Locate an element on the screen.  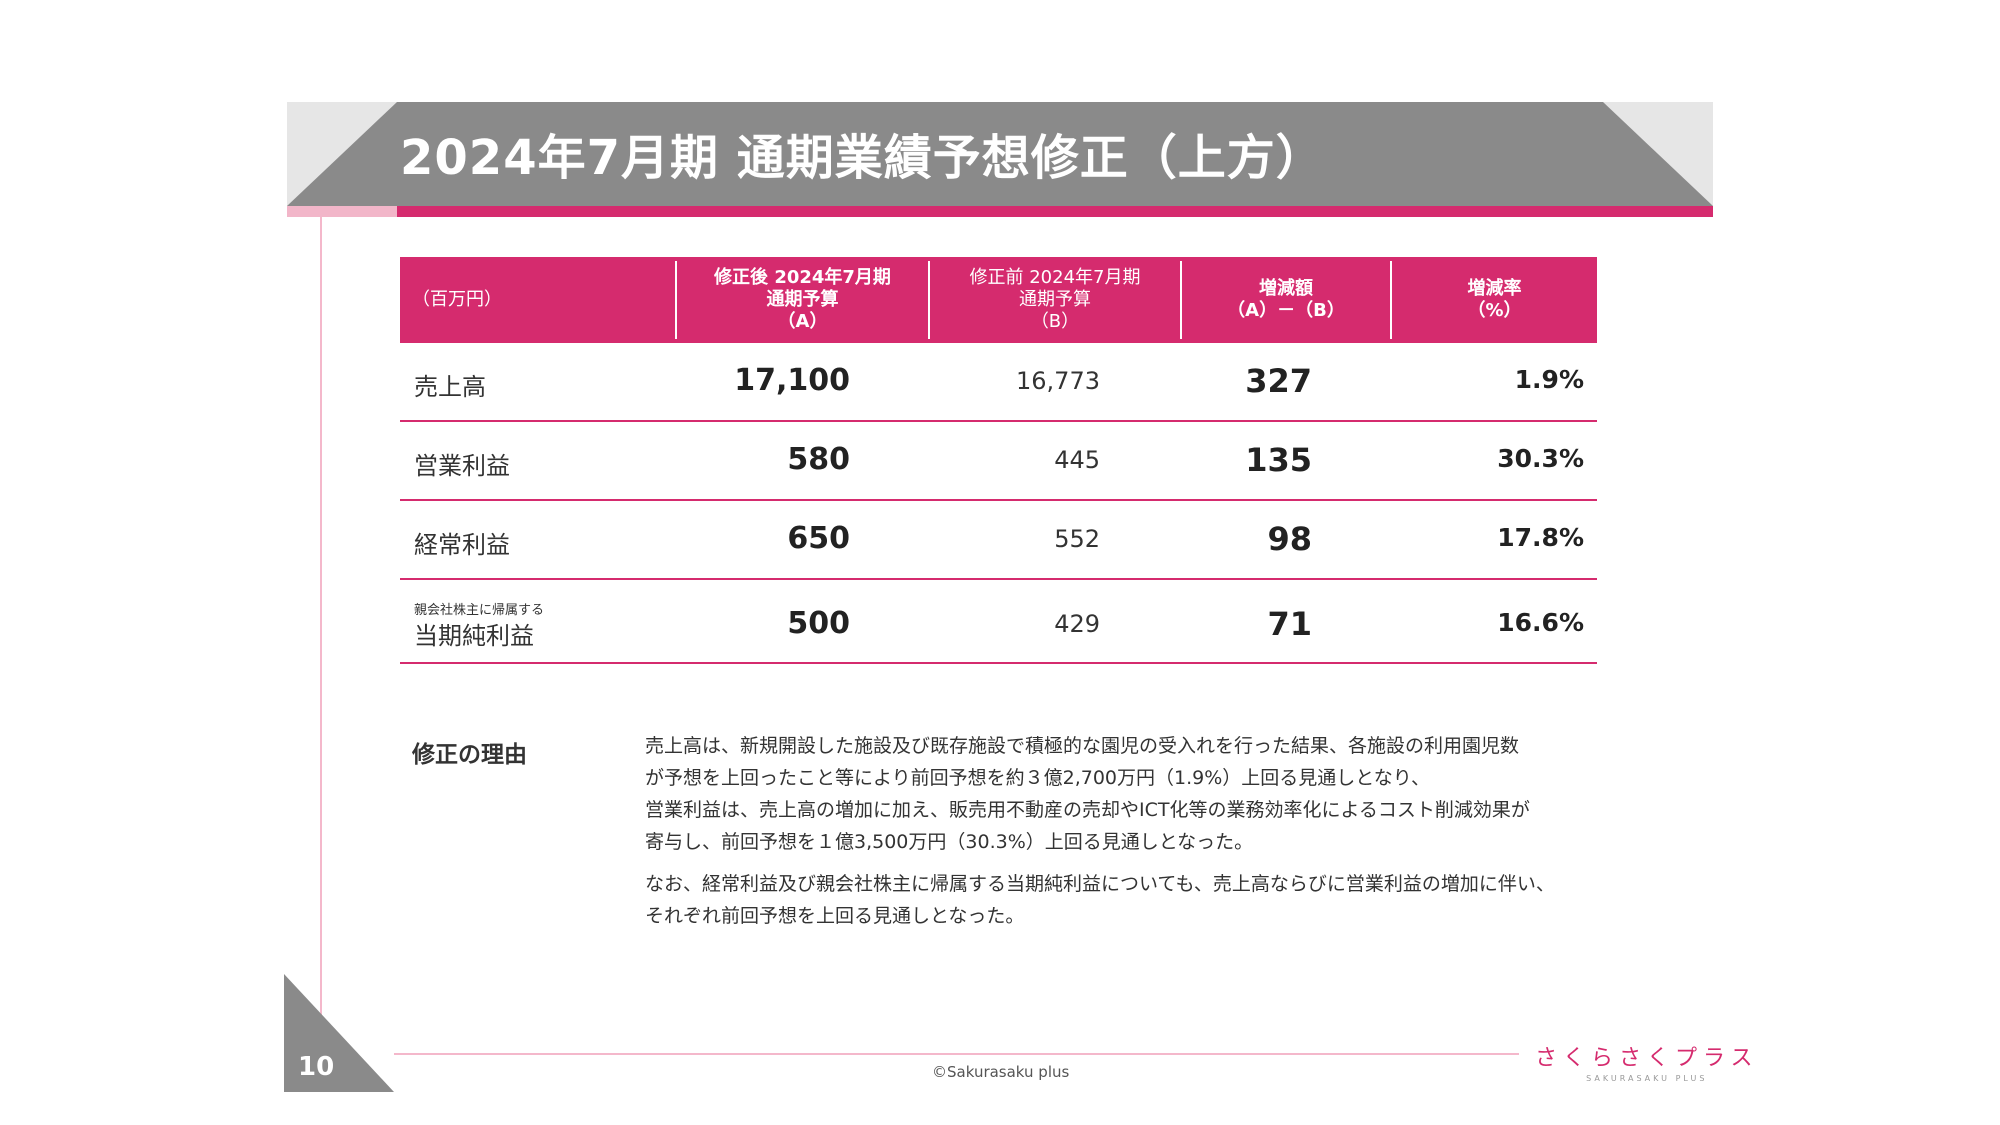
header-right-triangle is located at coordinates (1658, 154).